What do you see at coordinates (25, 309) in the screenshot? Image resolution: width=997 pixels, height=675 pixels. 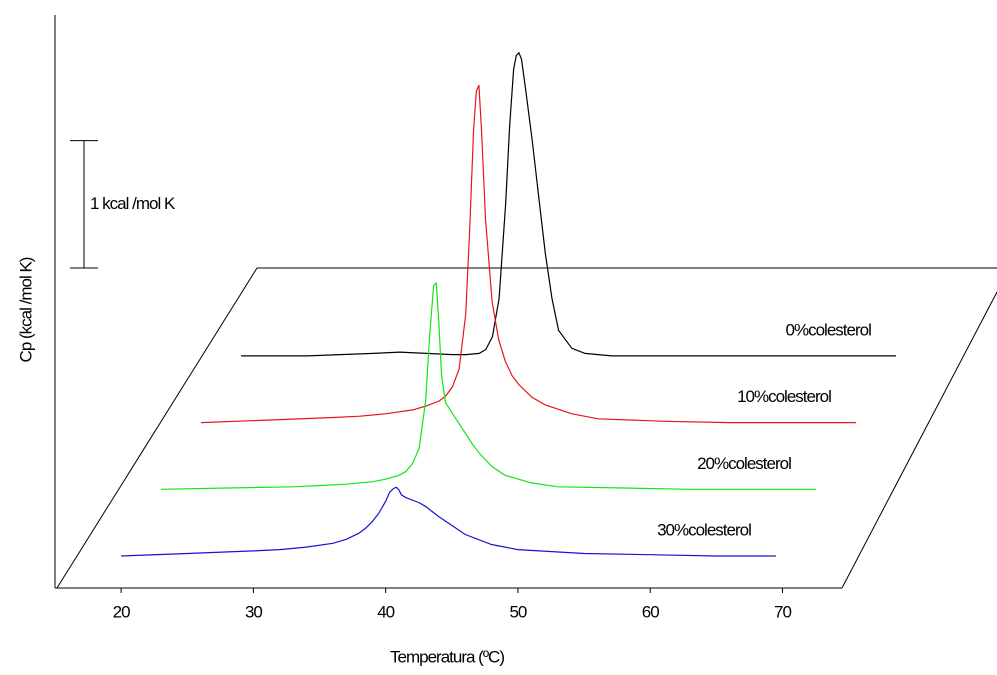 I see `y-axis-title: Cp (kcal /mol K)` at bounding box center [25, 309].